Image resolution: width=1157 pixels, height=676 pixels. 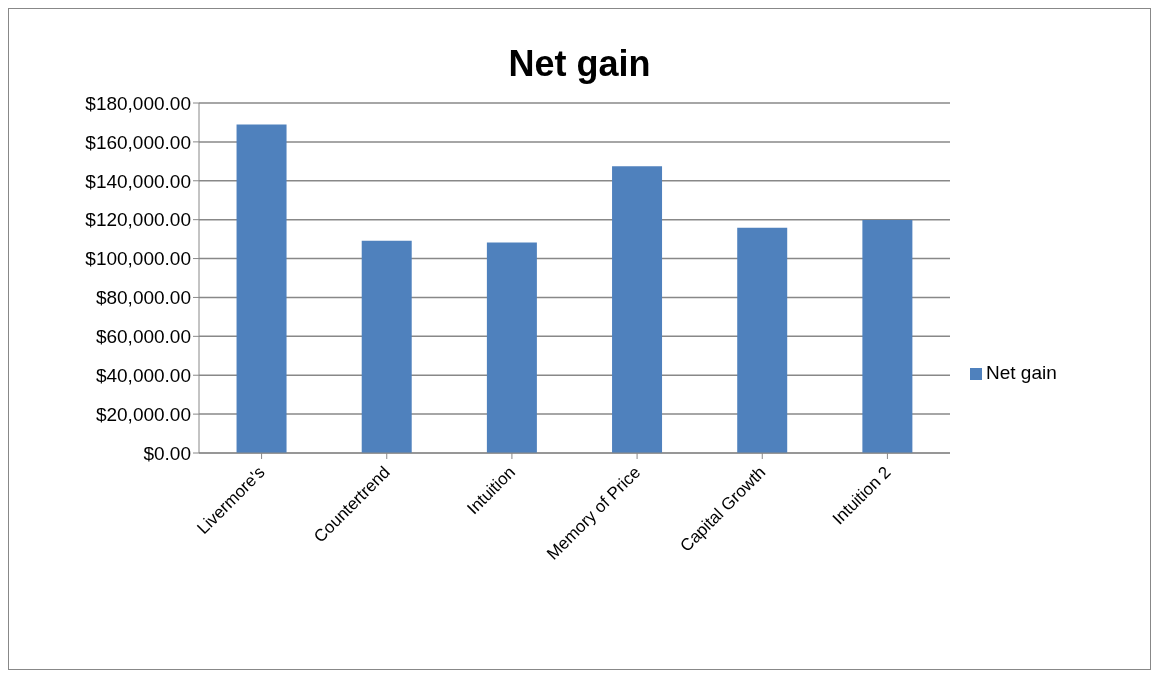 What do you see at coordinates (138, 259) in the screenshot?
I see `y-tick-label: $100,000.00` at bounding box center [138, 259].